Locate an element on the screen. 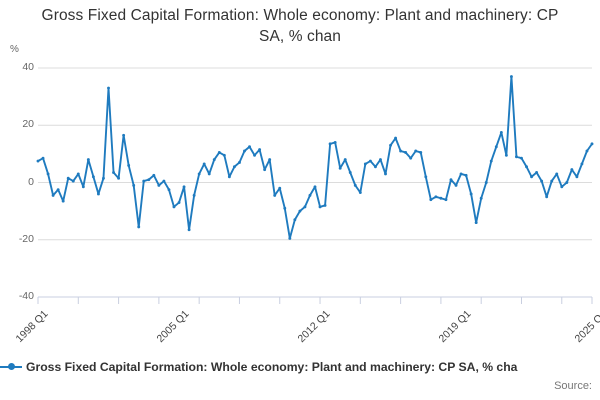 This screenshot has width=600, height=400. source-note: Source: is located at coordinates (573, 386).